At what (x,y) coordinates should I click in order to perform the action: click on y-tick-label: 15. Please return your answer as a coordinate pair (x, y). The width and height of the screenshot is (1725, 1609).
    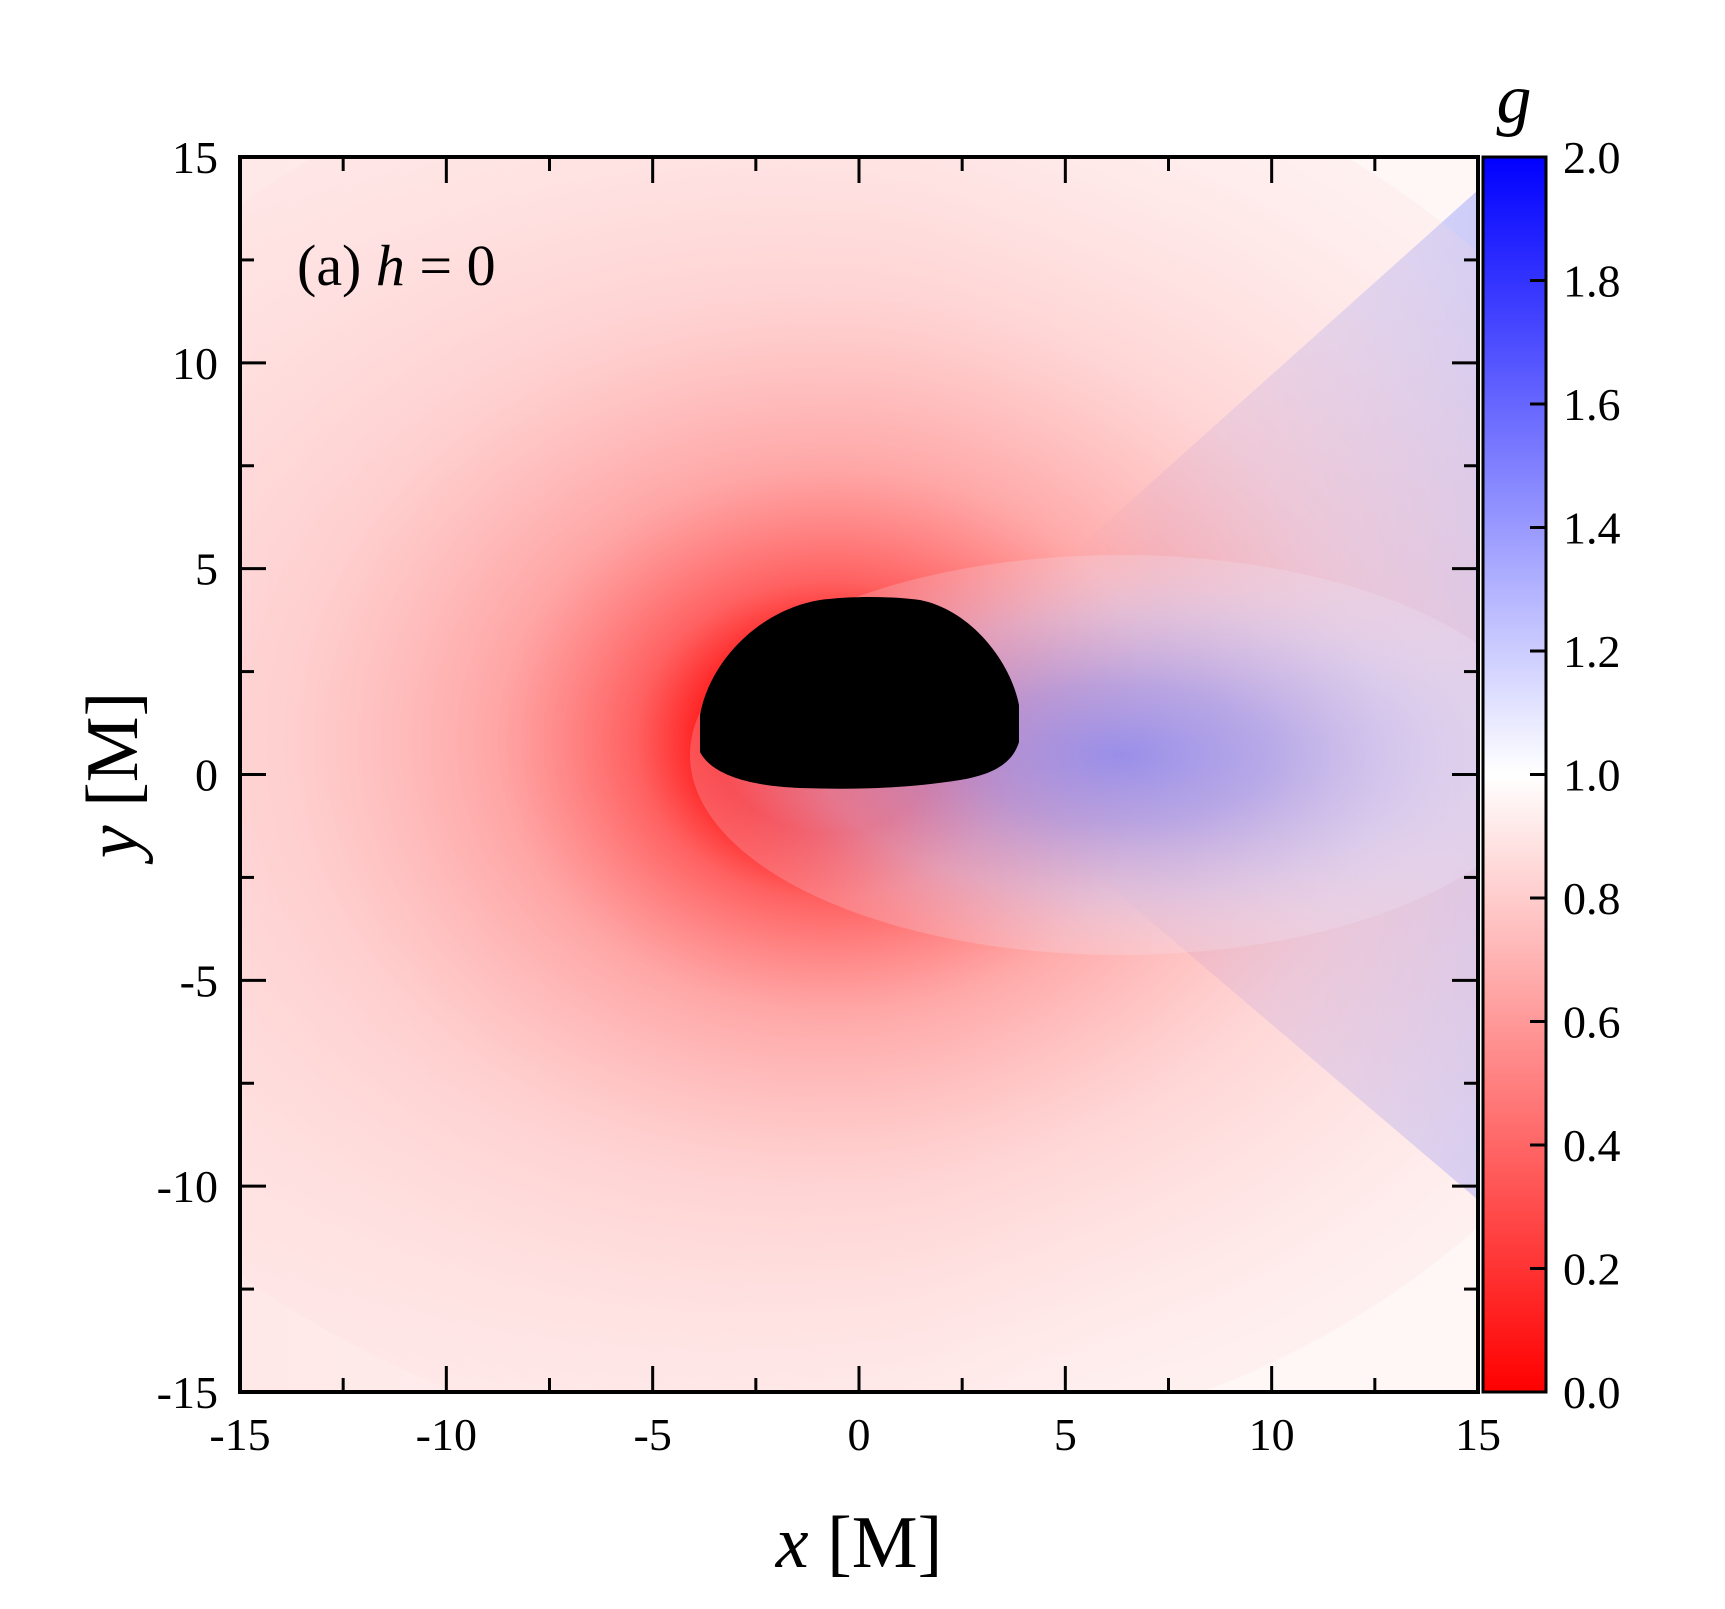
    Looking at the image, I should click on (195, 157).